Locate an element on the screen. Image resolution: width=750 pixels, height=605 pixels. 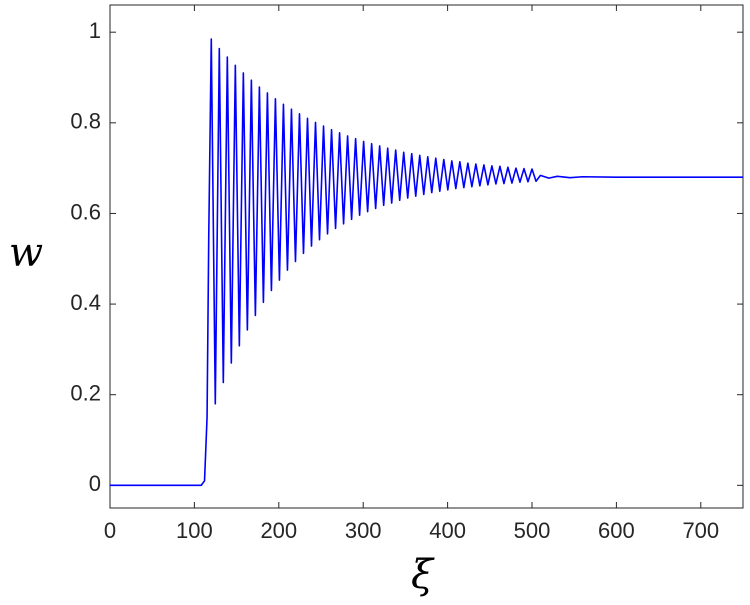
x-tick-label: 0 is located at coordinates (110, 530).